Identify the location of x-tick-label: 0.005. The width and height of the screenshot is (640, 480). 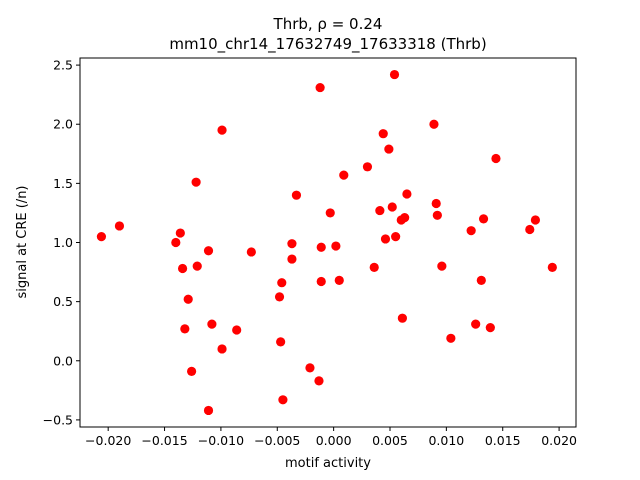
(390, 440).